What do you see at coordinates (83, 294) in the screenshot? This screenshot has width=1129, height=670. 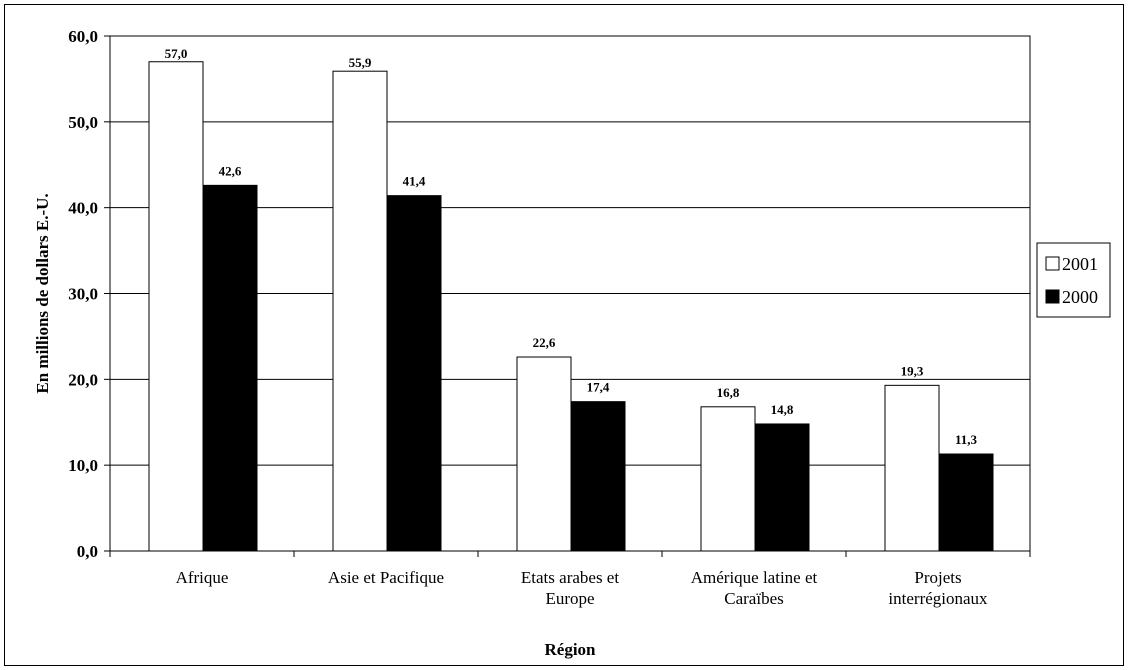 I see `y-tick-label: 30,0` at bounding box center [83, 294].